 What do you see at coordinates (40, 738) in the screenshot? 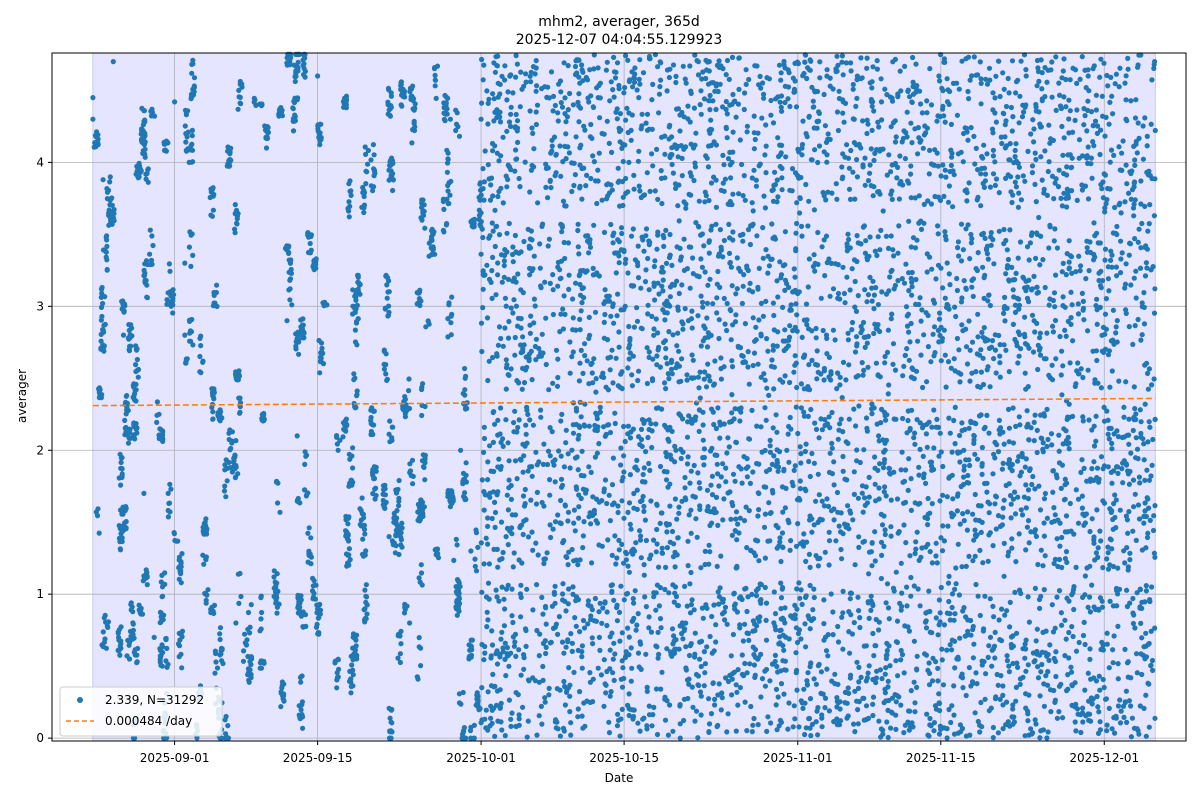
I see `y-tick-label: 0` at bounding box center [40, 738].